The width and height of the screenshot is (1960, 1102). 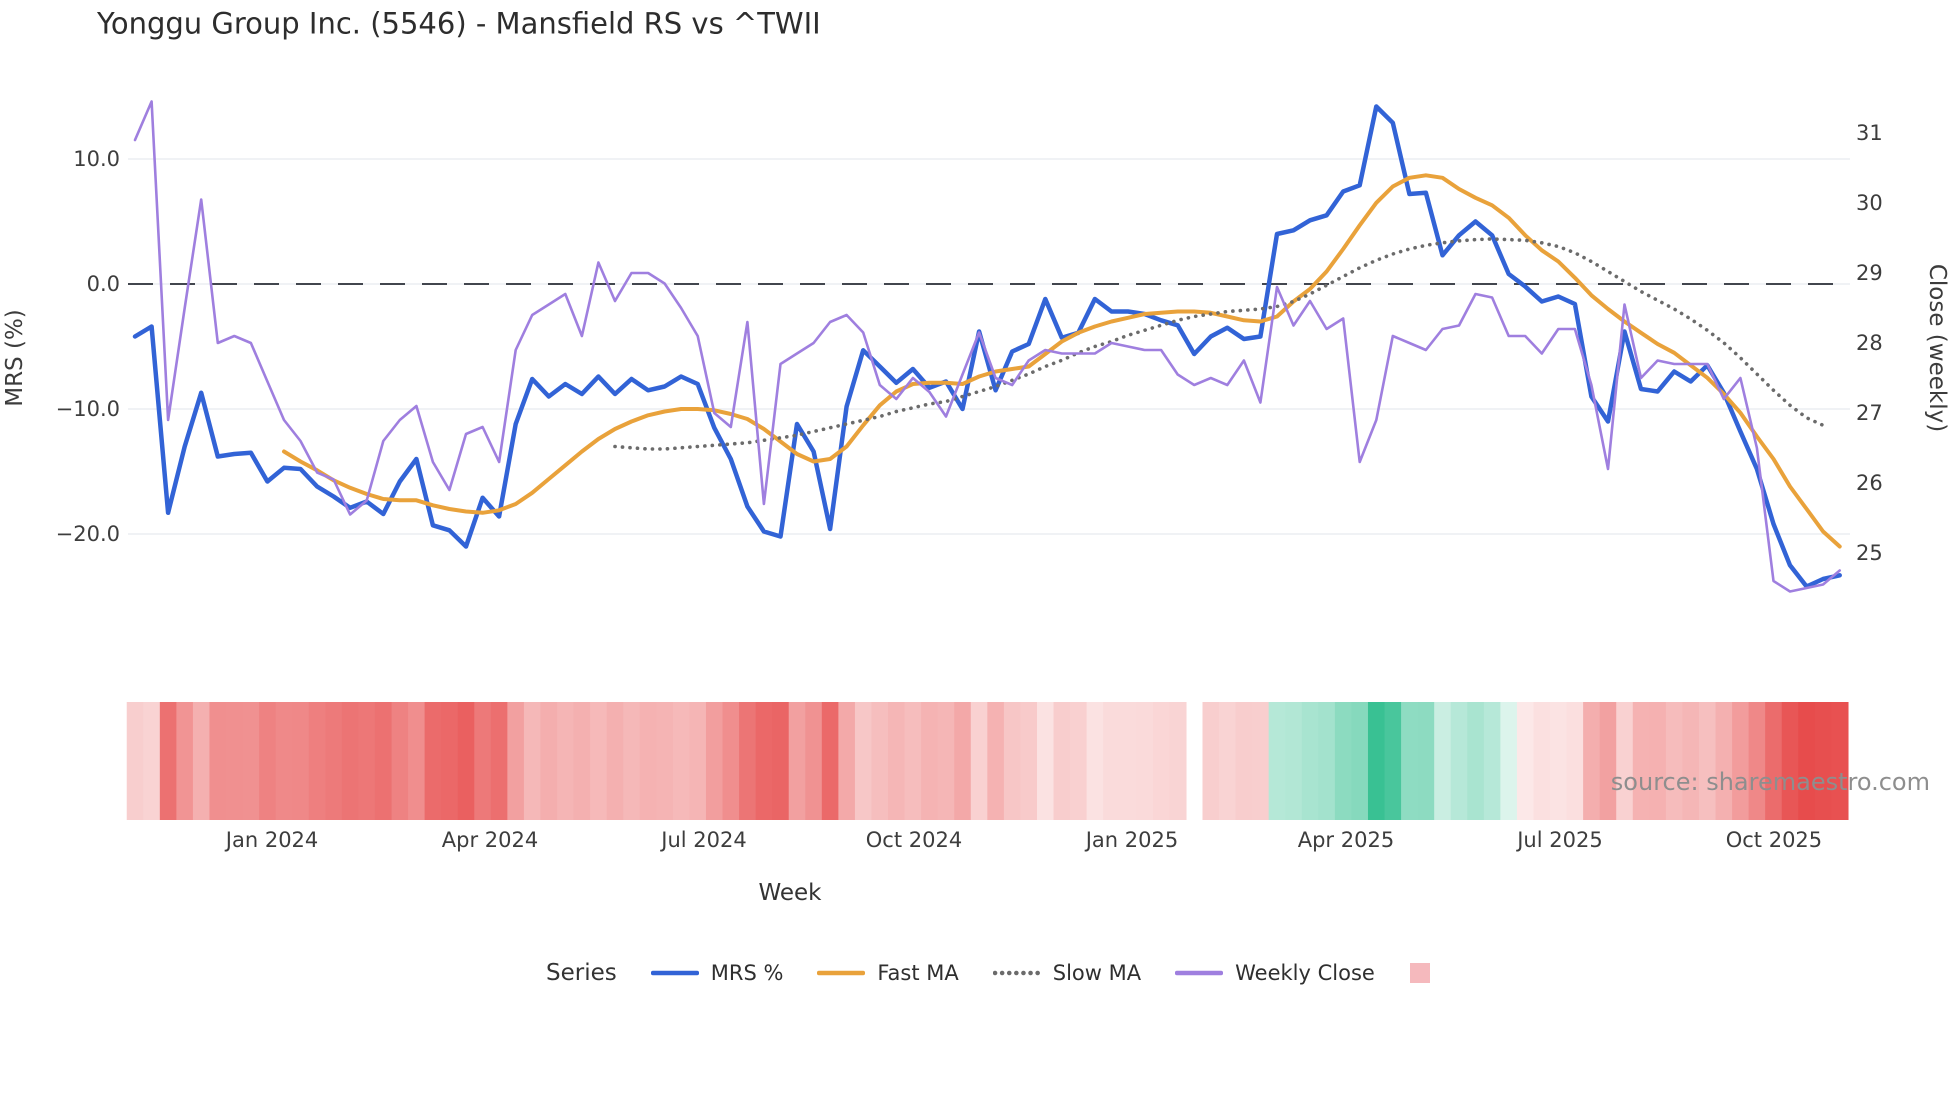 I want to click on y-right-tick-label: 29, so click(x=1869, y=273).